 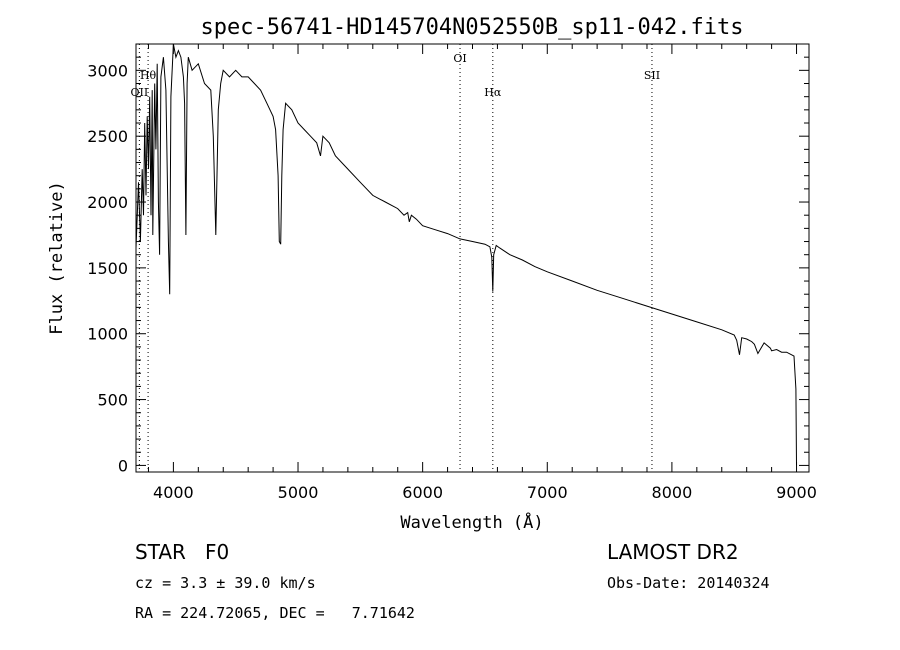 What do you see at coordinates (471, 522) in the screenshot?
I see `x-axis-label: Wavelength (Å)` at bounding box center [471, 522].